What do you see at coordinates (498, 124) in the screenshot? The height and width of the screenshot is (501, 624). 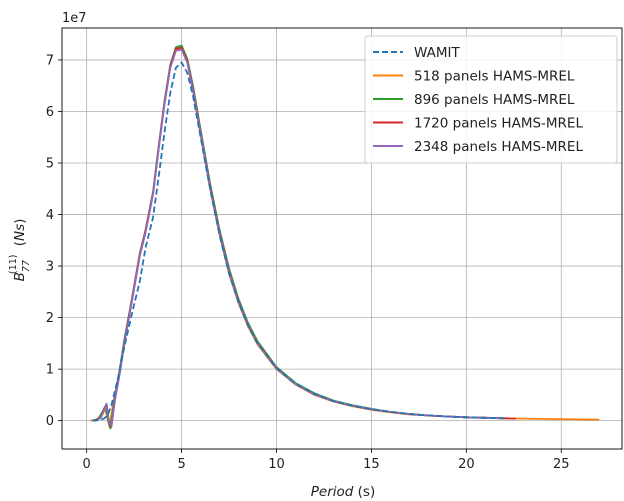 I see `legend-entry-label: 1720 panels HAMS-MREL` at bounding box center [498, 124].